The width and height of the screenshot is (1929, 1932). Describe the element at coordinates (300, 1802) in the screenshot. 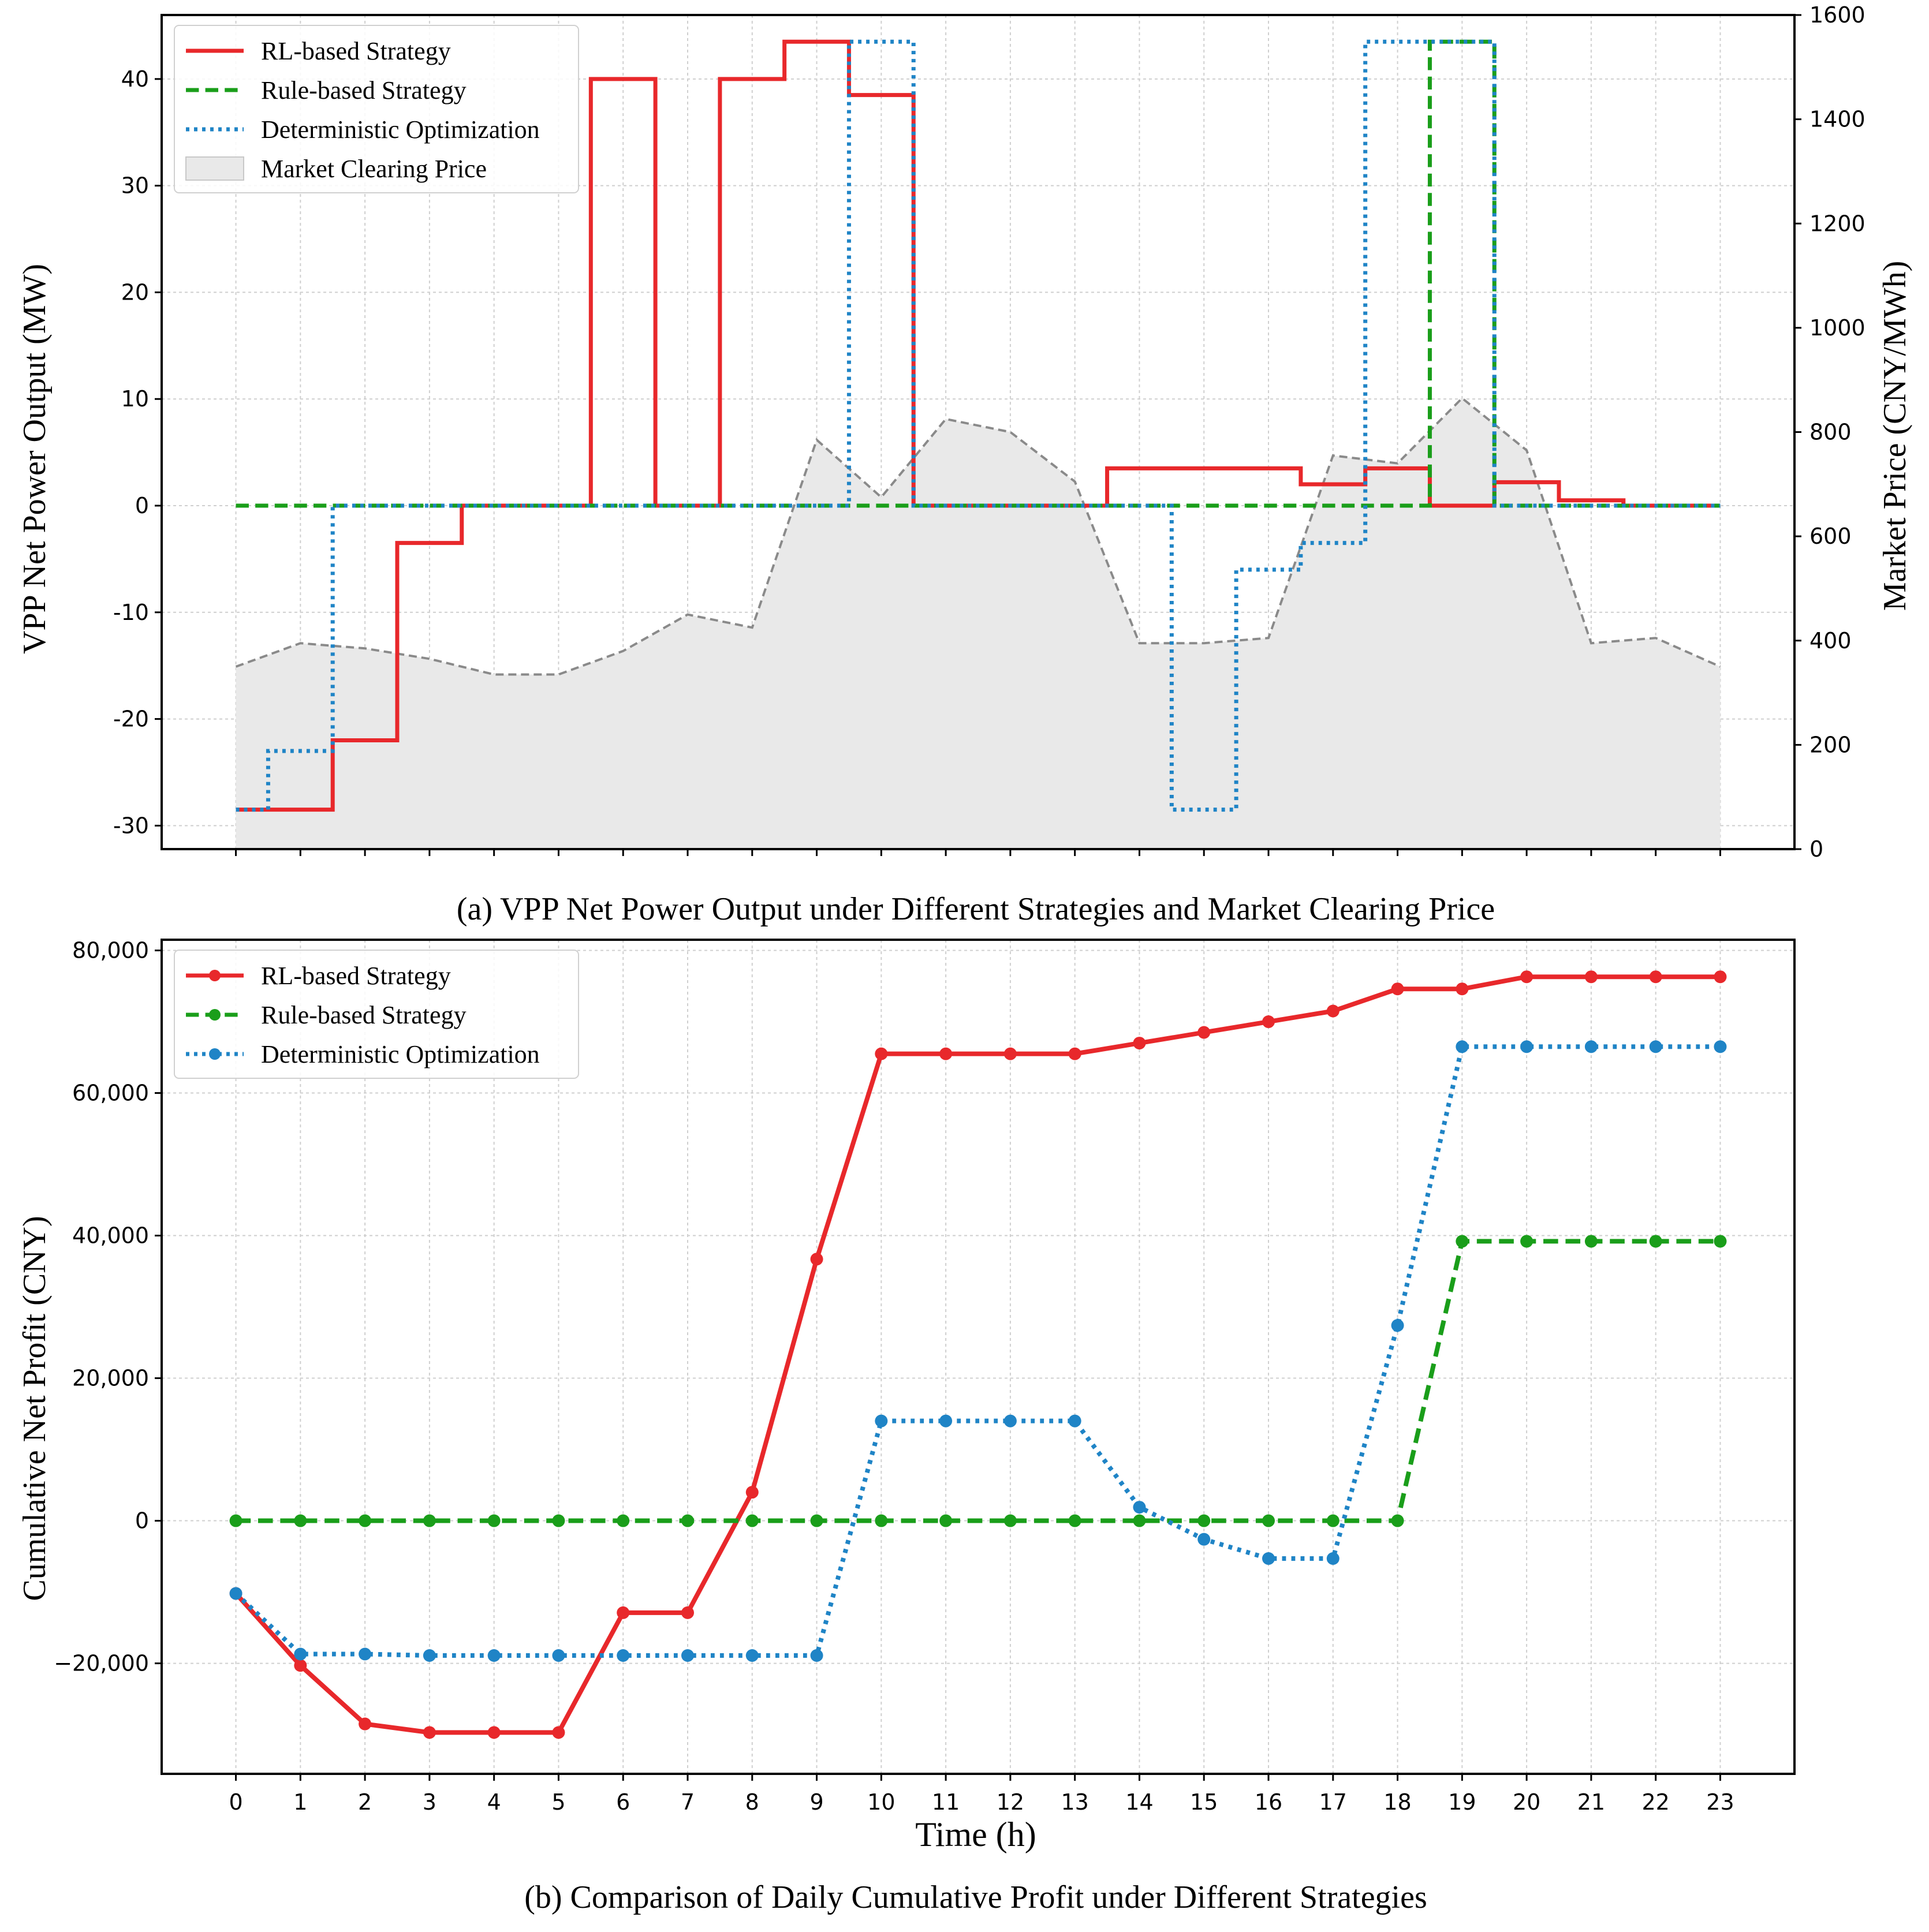

I see `x-tick-label: 1` at that location.